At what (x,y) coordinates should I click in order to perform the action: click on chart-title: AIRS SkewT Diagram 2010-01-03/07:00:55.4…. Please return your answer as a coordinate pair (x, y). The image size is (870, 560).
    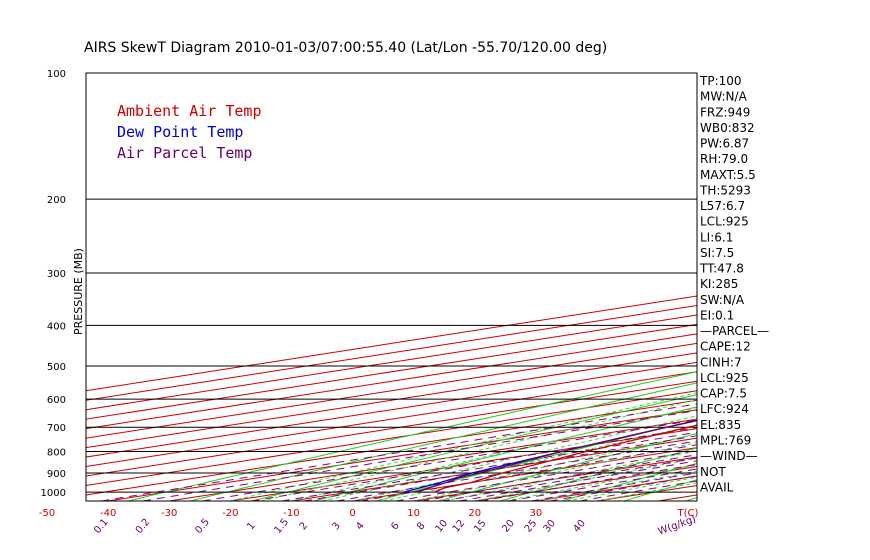
    Looking at the image, I should click on (345, 48).